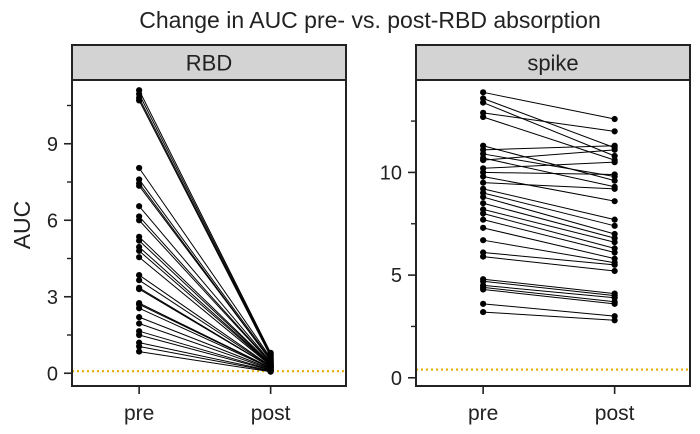 The width and height of the screenshot is (700, 434). Describe the element at coordinates (396, 276) in the screenshot. I see `y-tick-label: 5` at that location.